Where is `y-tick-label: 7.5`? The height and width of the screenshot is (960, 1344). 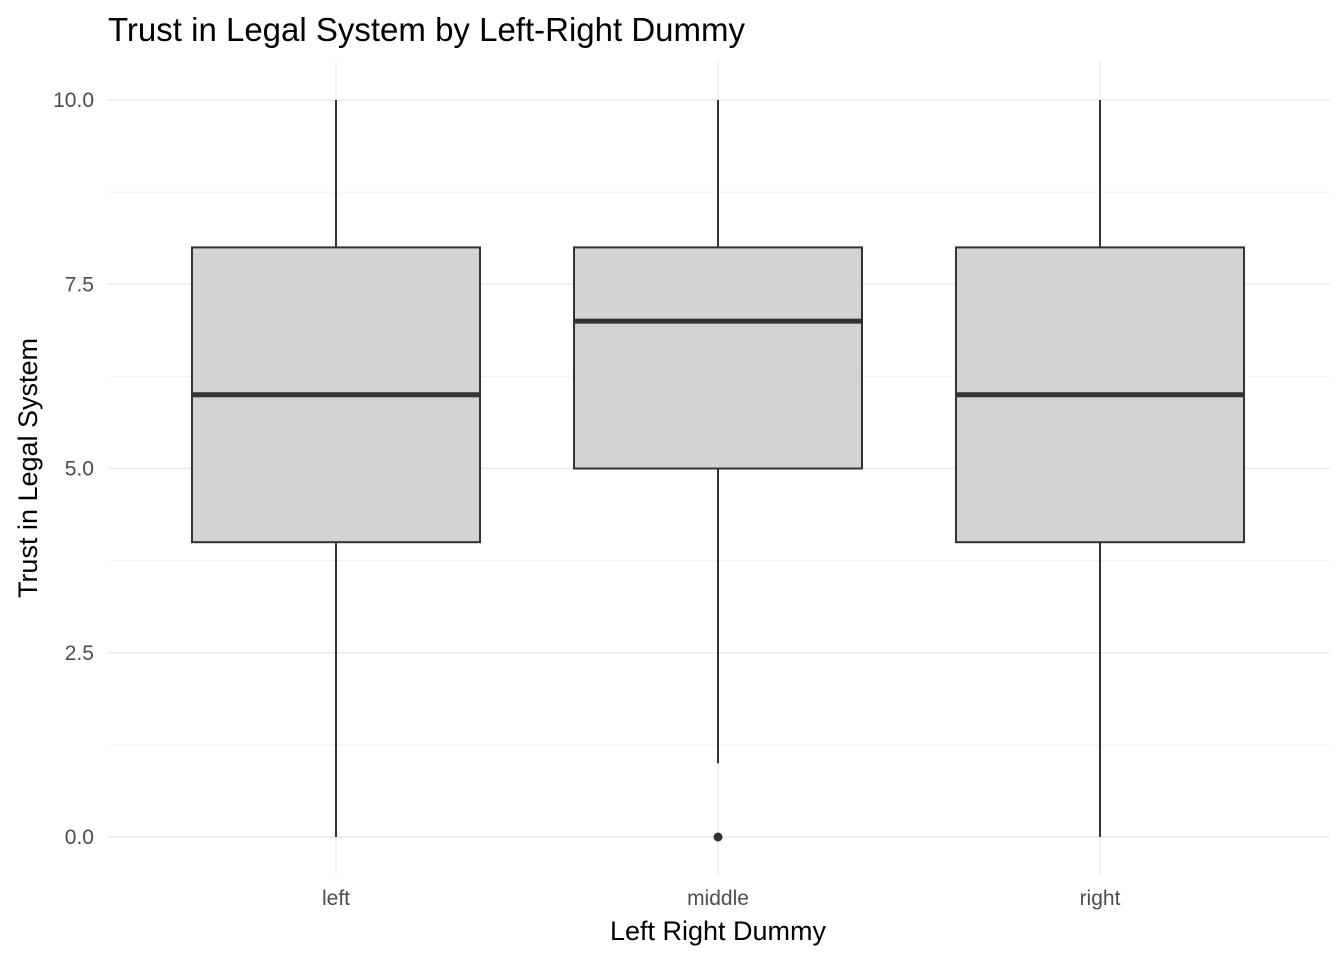
y-tick-label: 7.5 is located at coordinates (79, 284).